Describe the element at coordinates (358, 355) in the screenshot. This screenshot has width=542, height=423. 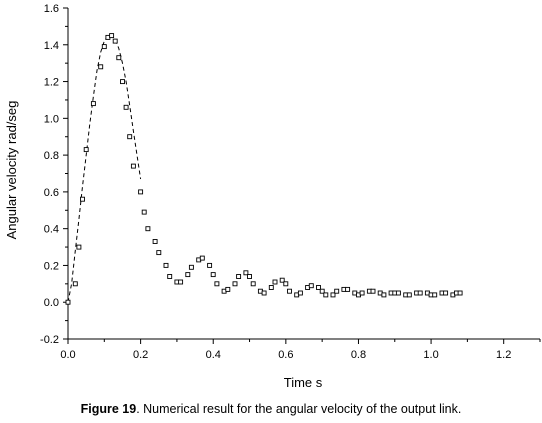
I see `x-tick-label: 0.8` at that location.